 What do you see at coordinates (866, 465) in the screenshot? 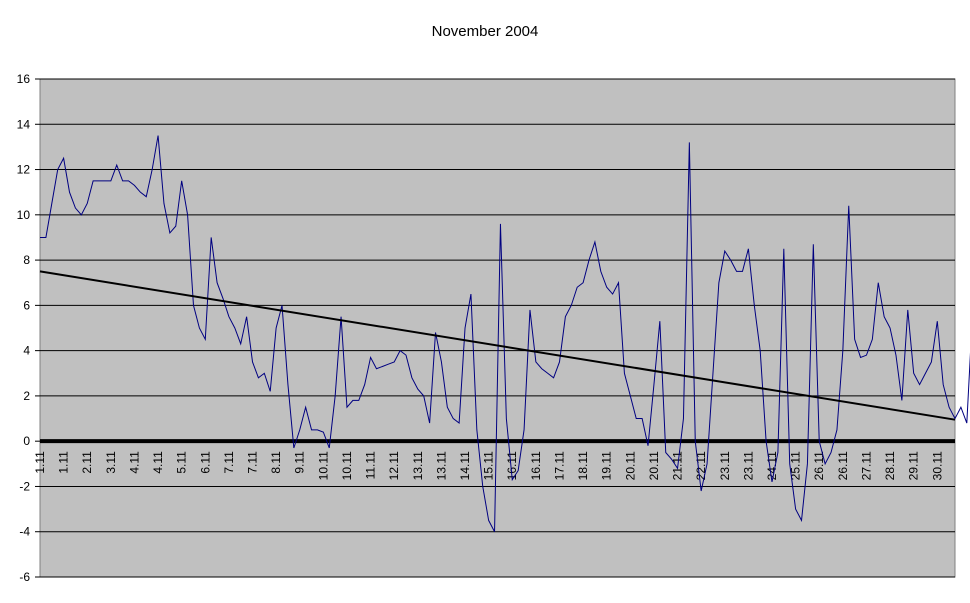
I see `x-tick-label: 27.11` at bounding box center [866, 465].